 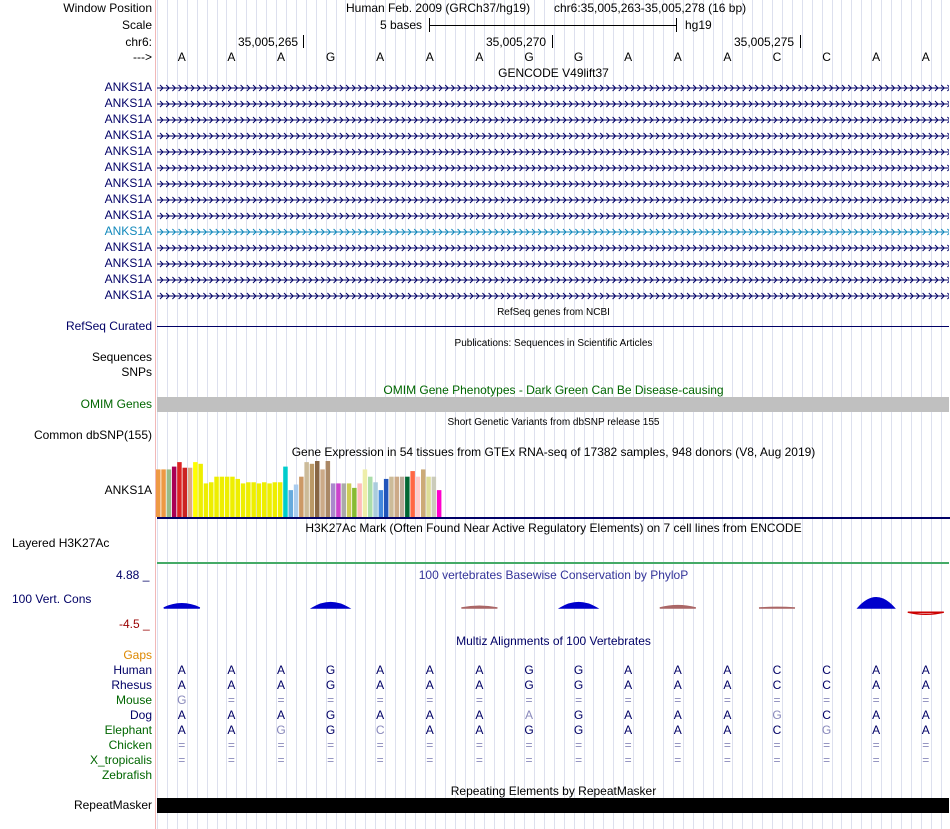 I want to click on dbsnp-label: Common dbSNP(155), so click(x=92, y=435).